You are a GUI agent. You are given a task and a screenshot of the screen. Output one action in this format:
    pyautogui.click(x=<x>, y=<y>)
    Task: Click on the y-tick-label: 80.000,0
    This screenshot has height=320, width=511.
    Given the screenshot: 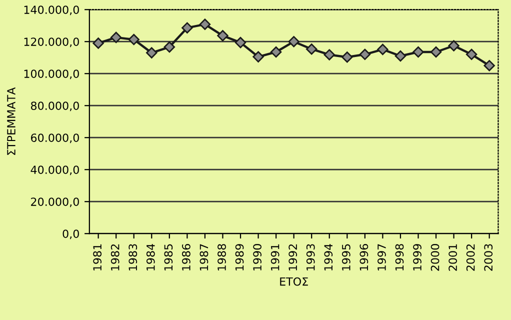 What is the action you would take?
    pyautogui.click(x=54, y=107)
    